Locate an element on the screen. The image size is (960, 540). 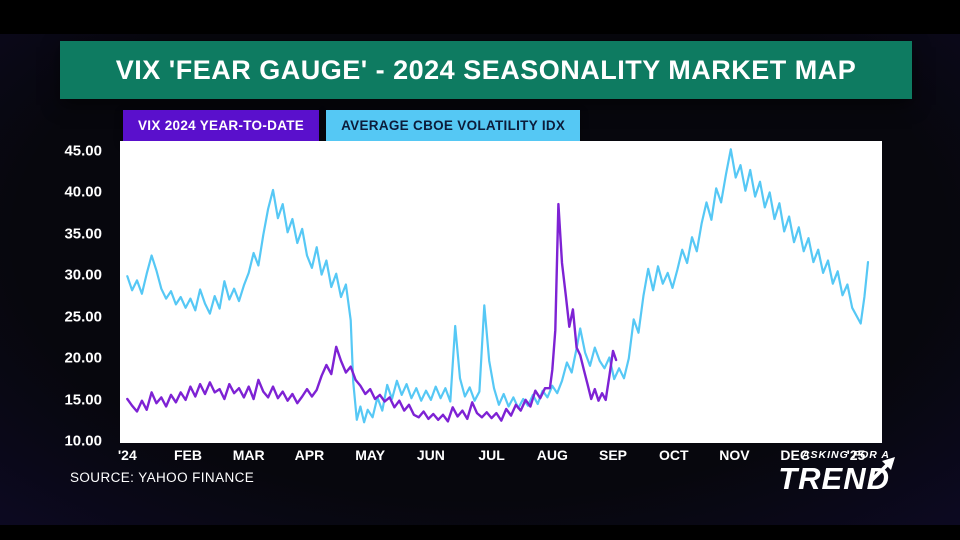
x-axis-label: '24 is located at coordinates (127, 455).